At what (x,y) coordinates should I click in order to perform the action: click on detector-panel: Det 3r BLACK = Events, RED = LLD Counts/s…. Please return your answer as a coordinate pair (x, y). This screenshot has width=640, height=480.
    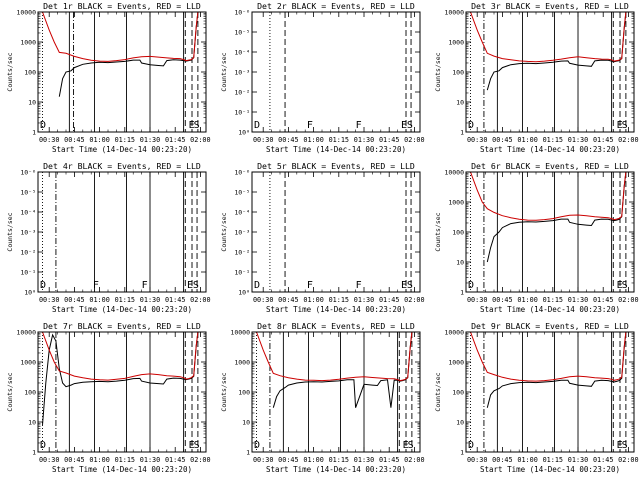
    Looking at the image, I should click on (536, 77).